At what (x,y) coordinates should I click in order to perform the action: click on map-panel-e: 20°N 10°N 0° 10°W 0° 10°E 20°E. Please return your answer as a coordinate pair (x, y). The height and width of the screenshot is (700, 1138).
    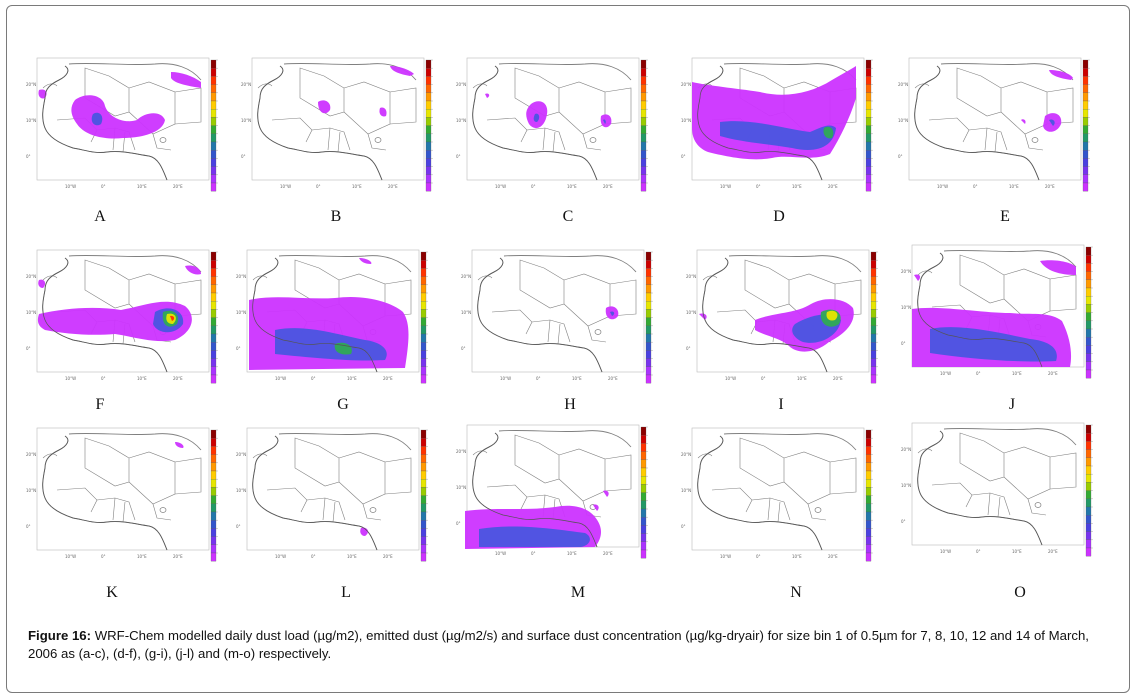
    Looking at the image, I should click on (997, 132).